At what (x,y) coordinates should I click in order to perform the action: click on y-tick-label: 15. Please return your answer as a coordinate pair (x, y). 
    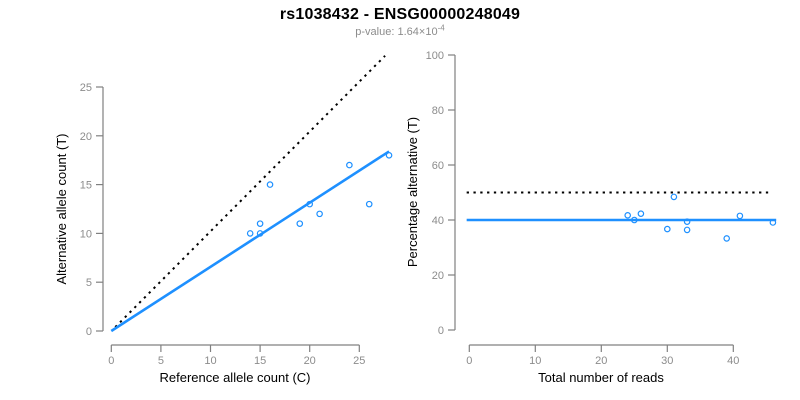
    Looking at the image, I should click on (86, 186).